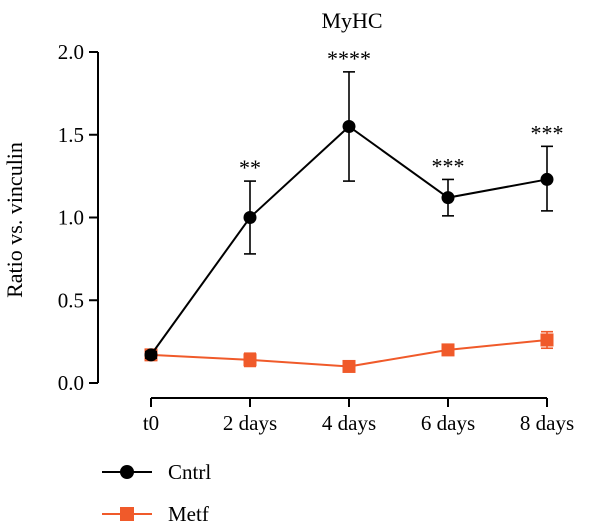 The width and height of the screenshot is (600, 531). Describe the element at coordinates (351, 20) in the screenshot. I see `chart-title: MyHC` at that location.